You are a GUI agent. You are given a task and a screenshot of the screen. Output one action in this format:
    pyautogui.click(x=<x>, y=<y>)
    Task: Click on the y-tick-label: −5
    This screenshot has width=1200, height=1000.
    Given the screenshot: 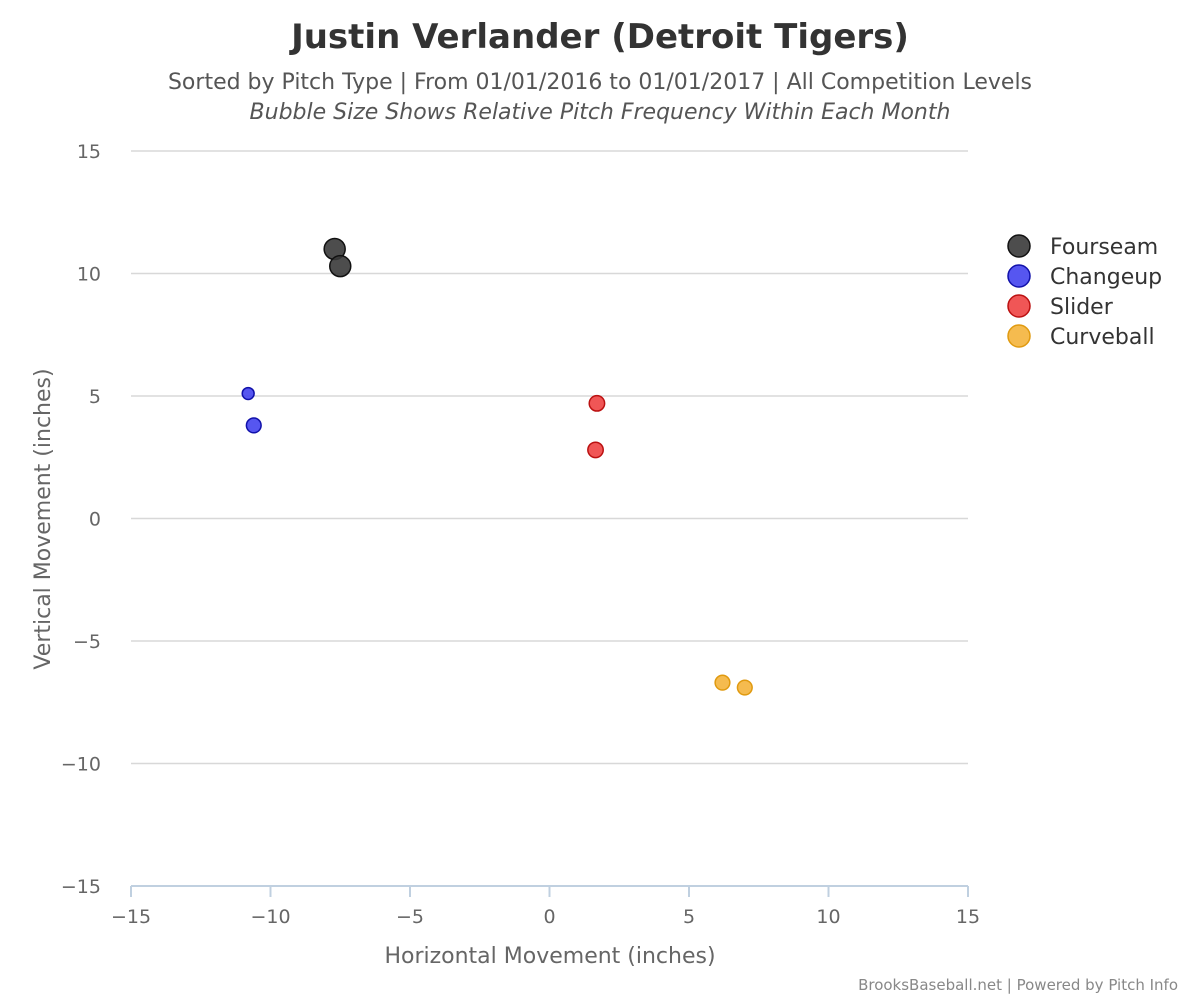 What is the action you would take?
    pyautogui.click(x=87, y=642)
    